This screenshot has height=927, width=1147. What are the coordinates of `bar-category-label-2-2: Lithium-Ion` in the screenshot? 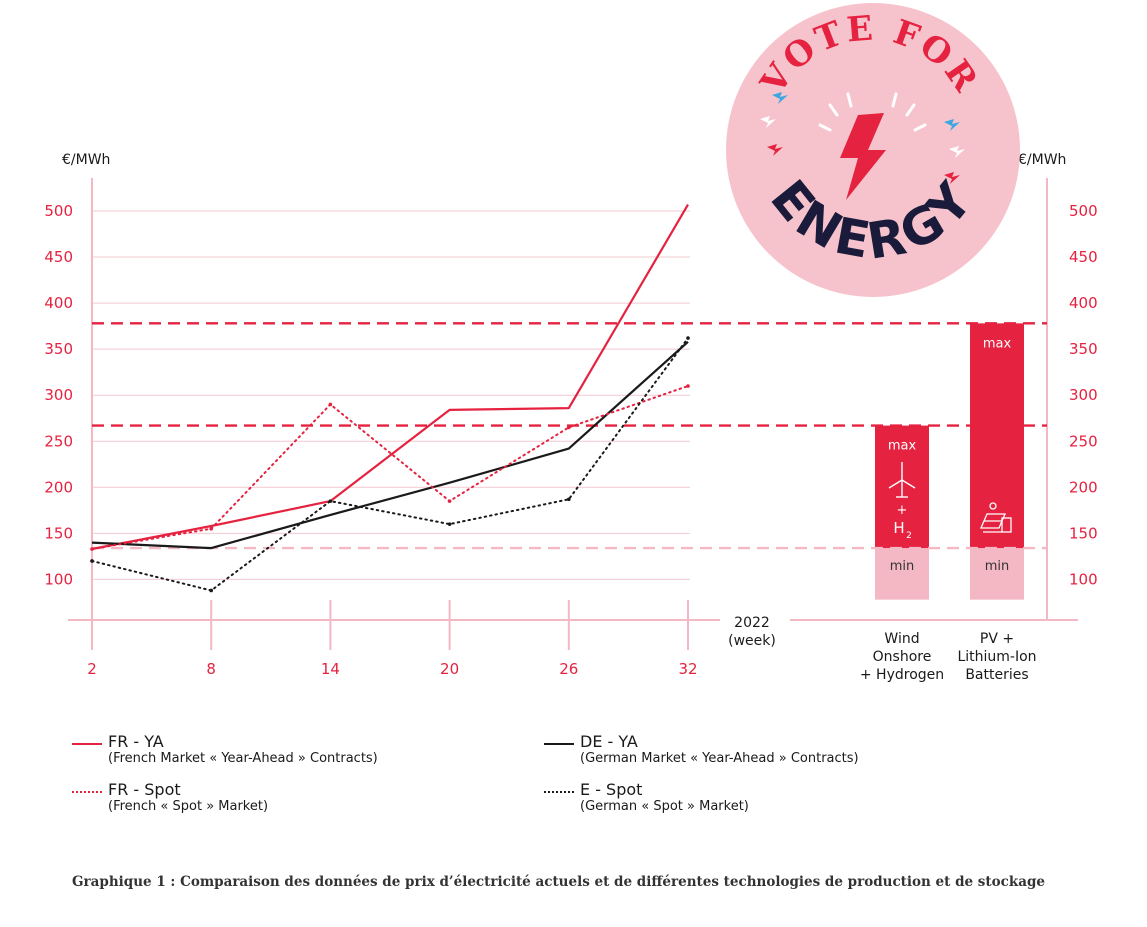 It's located at (996, 657).